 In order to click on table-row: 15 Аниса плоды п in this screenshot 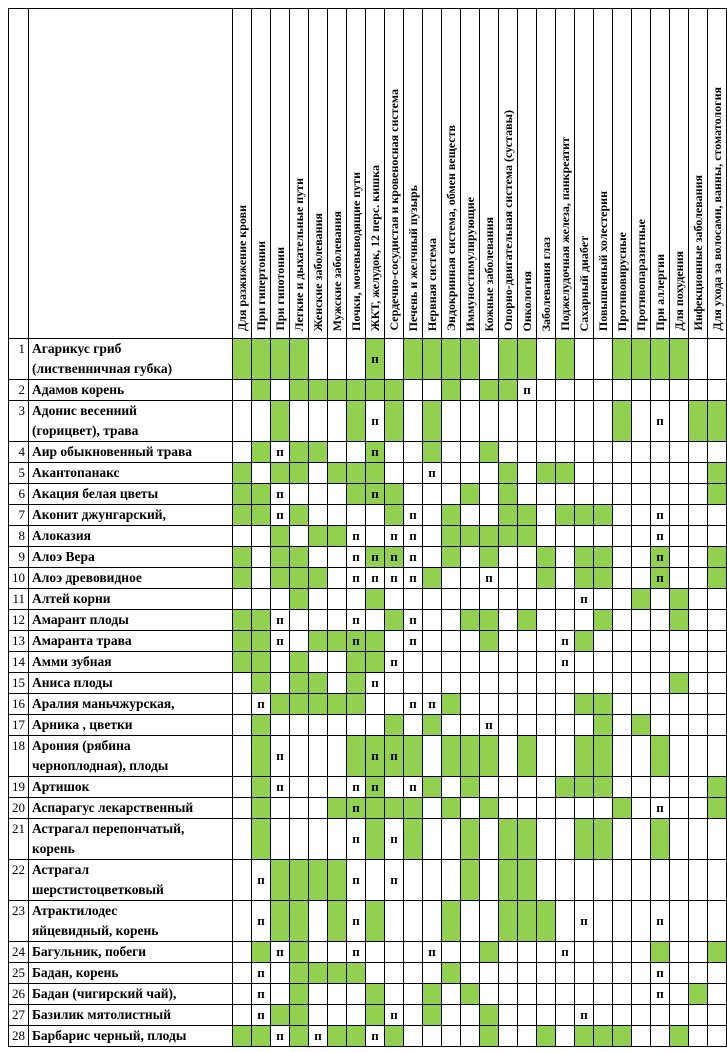, I will do `click(367, 683)`.